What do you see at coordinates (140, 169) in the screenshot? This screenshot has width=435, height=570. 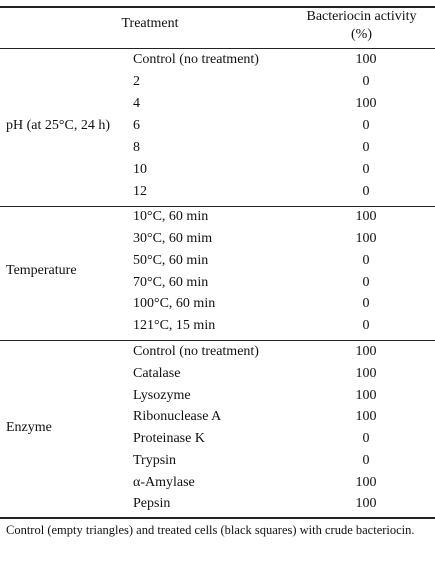 I see `table-row-label: 10` at bounding box center [140, 169].